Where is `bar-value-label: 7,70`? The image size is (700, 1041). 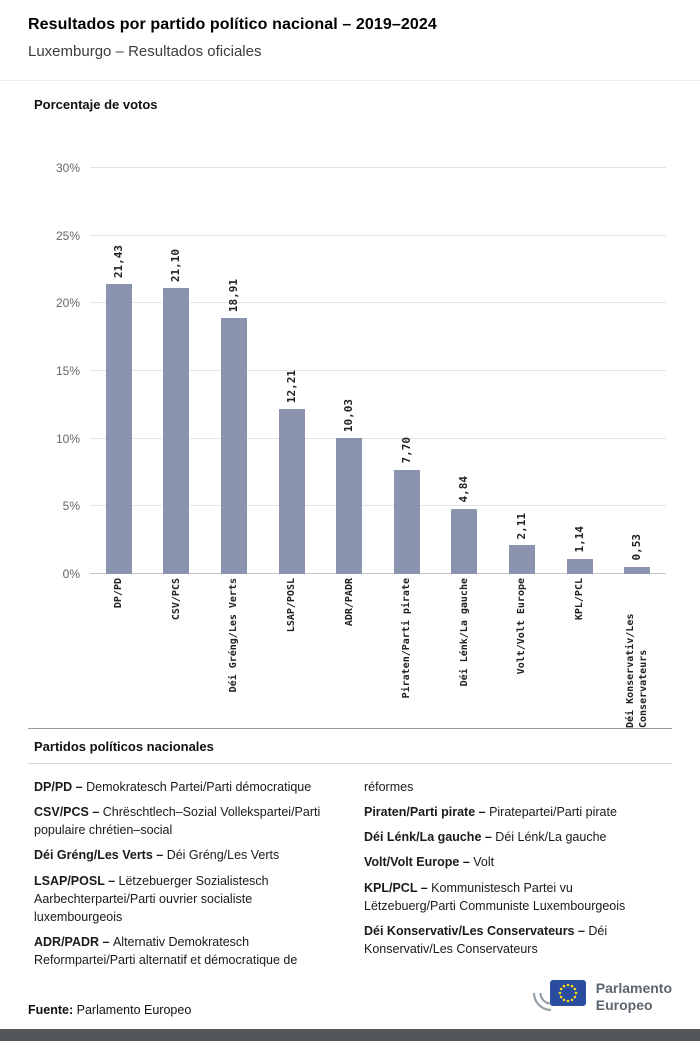 bar-value-label: 7,70 is located at coordinates (406, 450).